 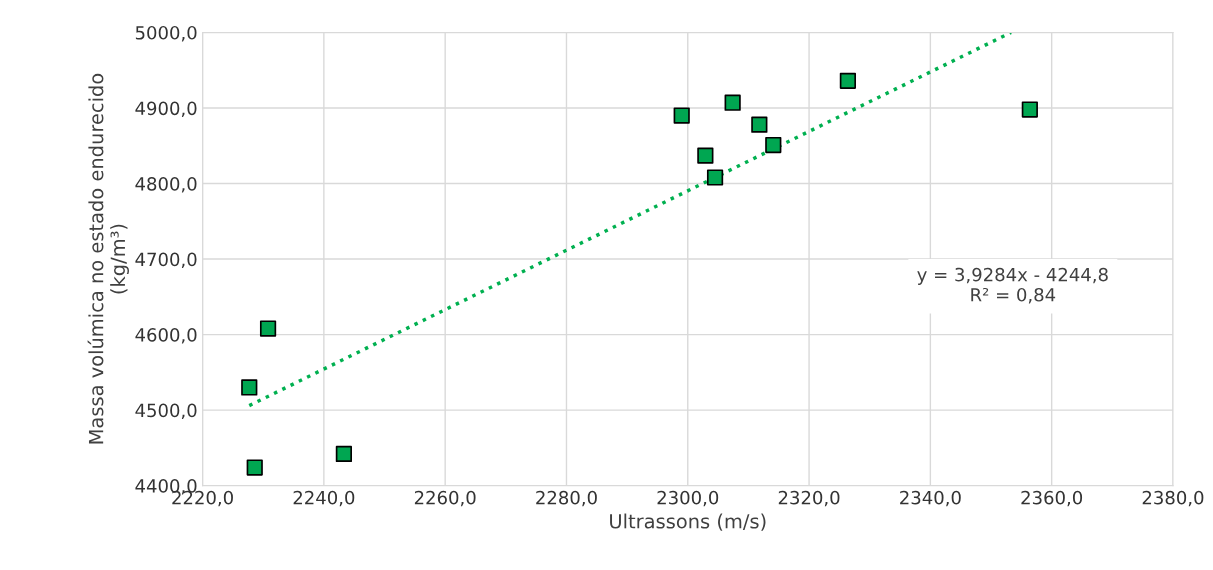 I want to click on x-tick-label: 2260,0, so click(x=445, y=498).